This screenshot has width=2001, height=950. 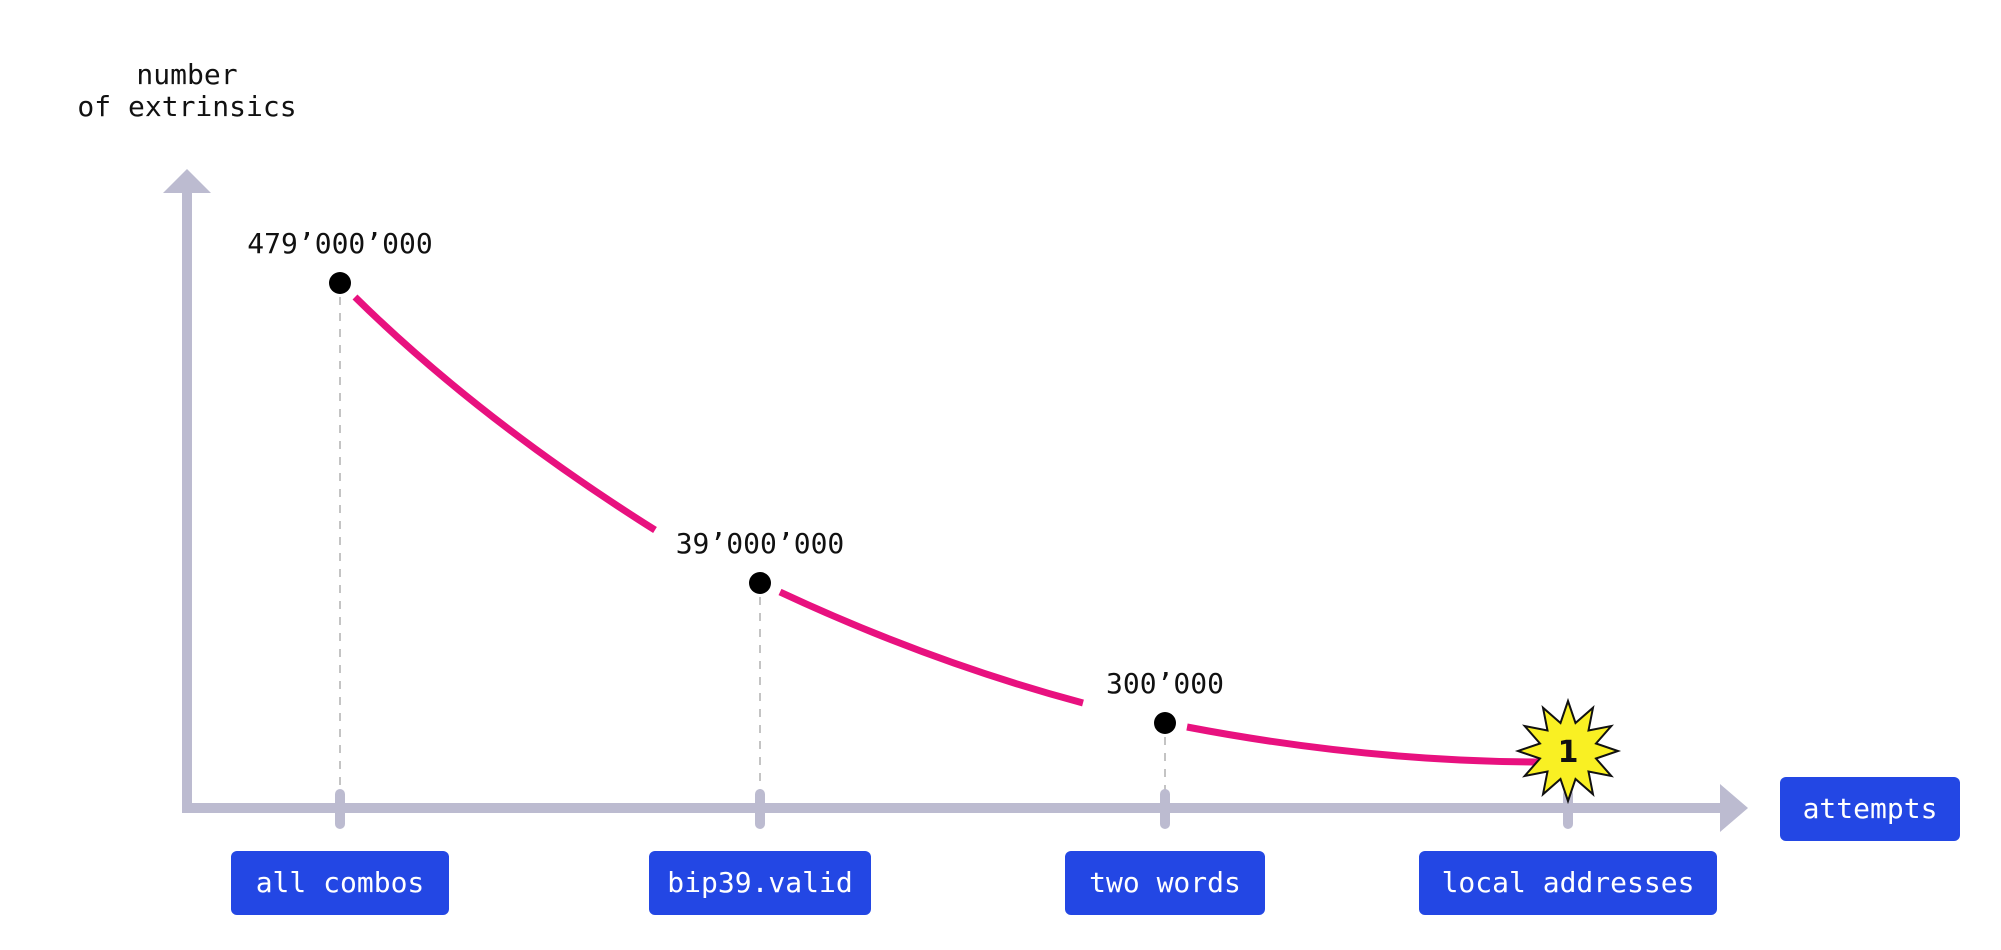 I want to click on x-axis-title: attempts, so click(x=1870, y=808).